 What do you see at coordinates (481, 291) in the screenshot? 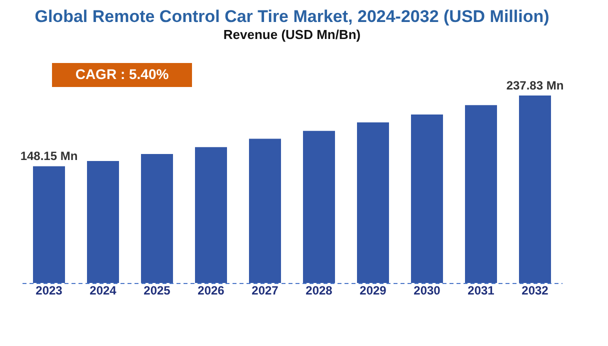
I see `x-tick-label: 2031` at bounding box center [481, 291].